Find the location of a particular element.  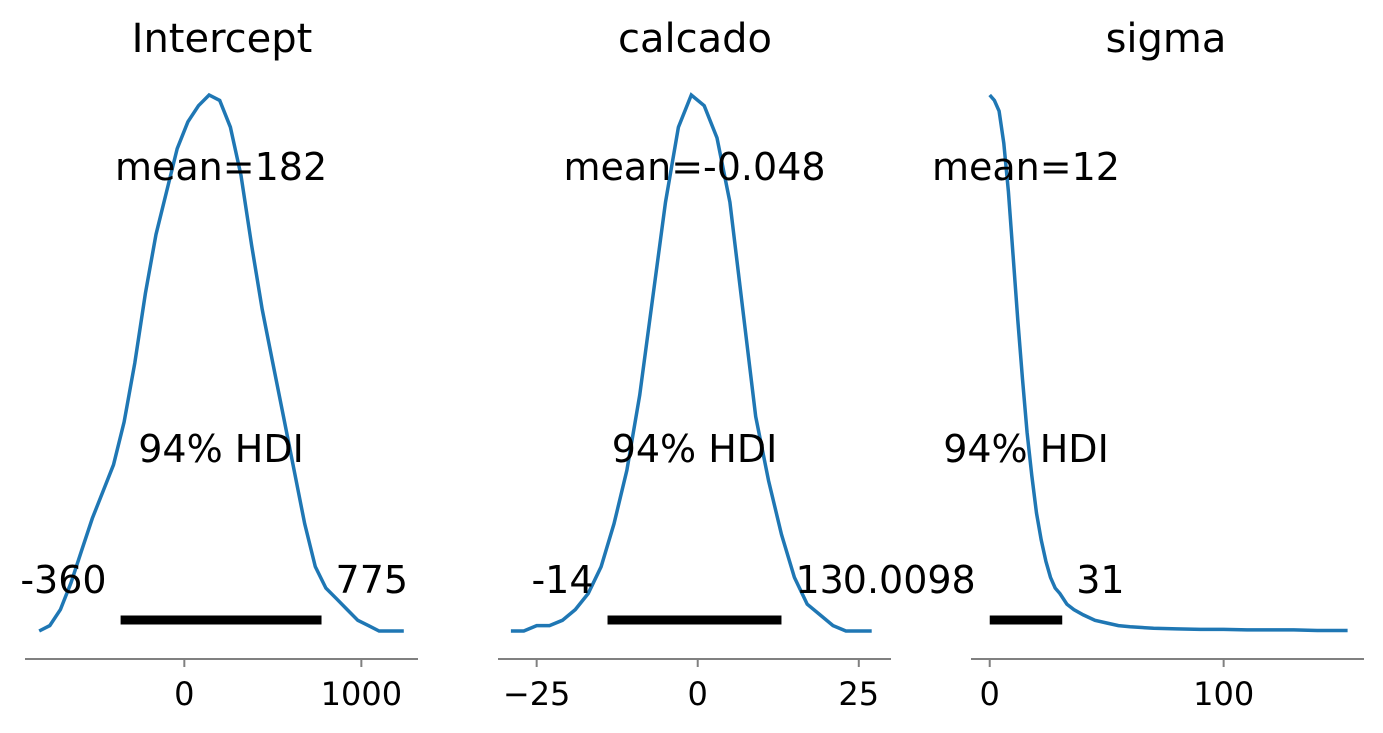

hdi-low-label: -14 is located at coordinates (562, 580).